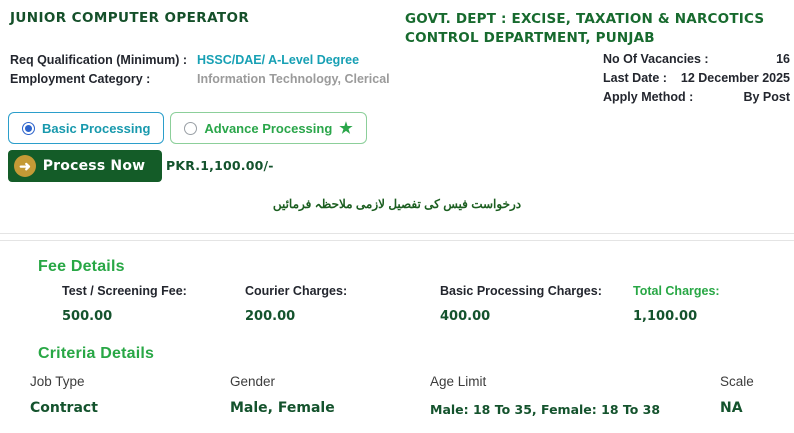 The width and height of the screenshot is (794, 433). Describe the element at coordinates (282, 408) in the screenshot. I see `criteria-value: Male, Female` at that location.